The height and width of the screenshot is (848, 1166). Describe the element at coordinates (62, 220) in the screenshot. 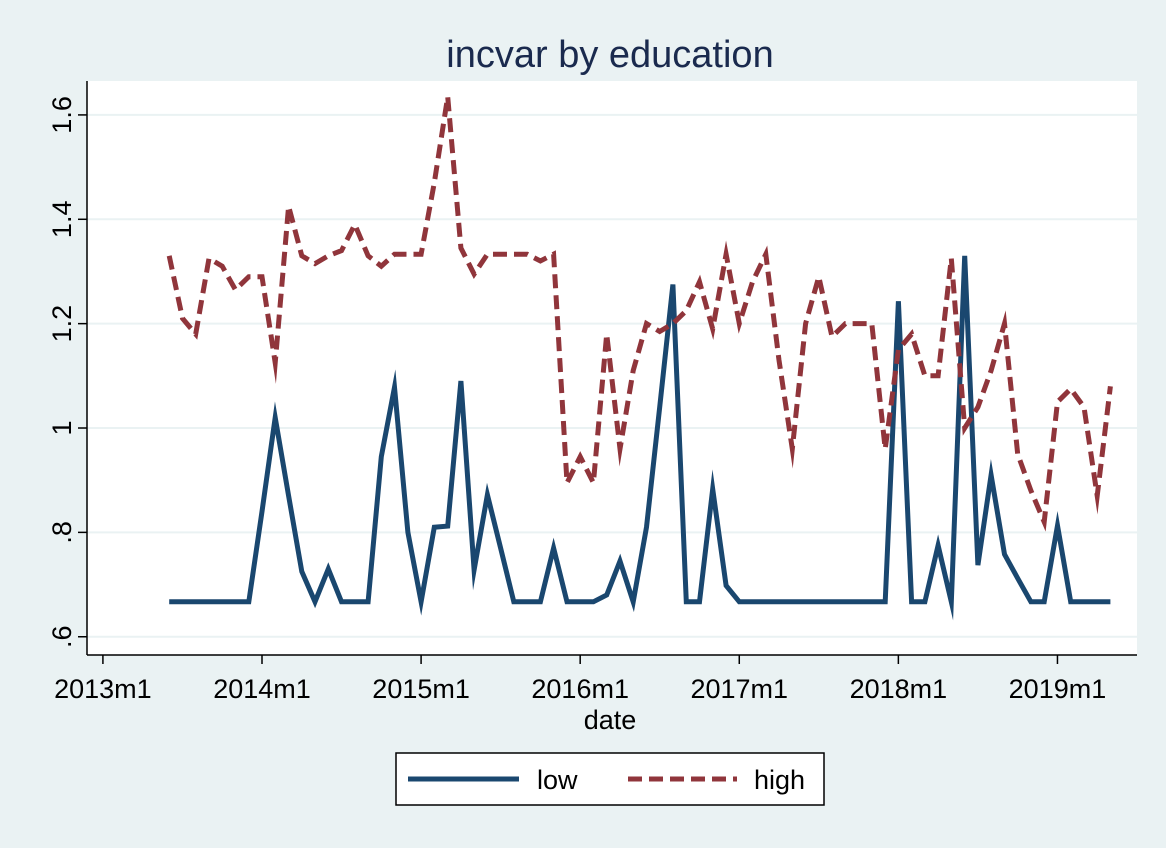

I see `y-tick-label-4: 1.4` at that location.